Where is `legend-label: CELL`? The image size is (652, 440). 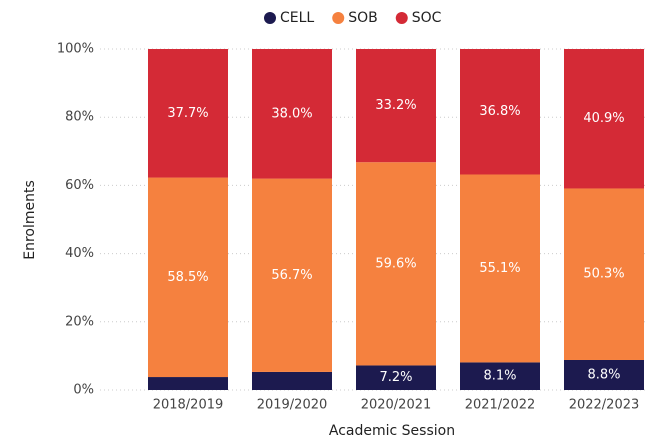
legend-label: CELL is located at coordinates (297, 18).